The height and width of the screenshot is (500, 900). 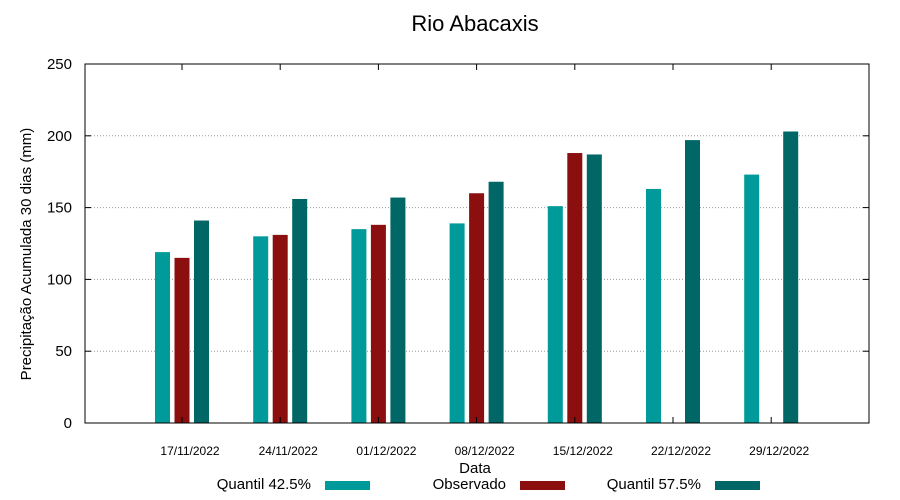 What do you see at coordinates (26, 254) in the screenshot?
I see `y-axis-label: Precipitação Acumulada 30 dias (mm)` at bounding box center [26, 254].